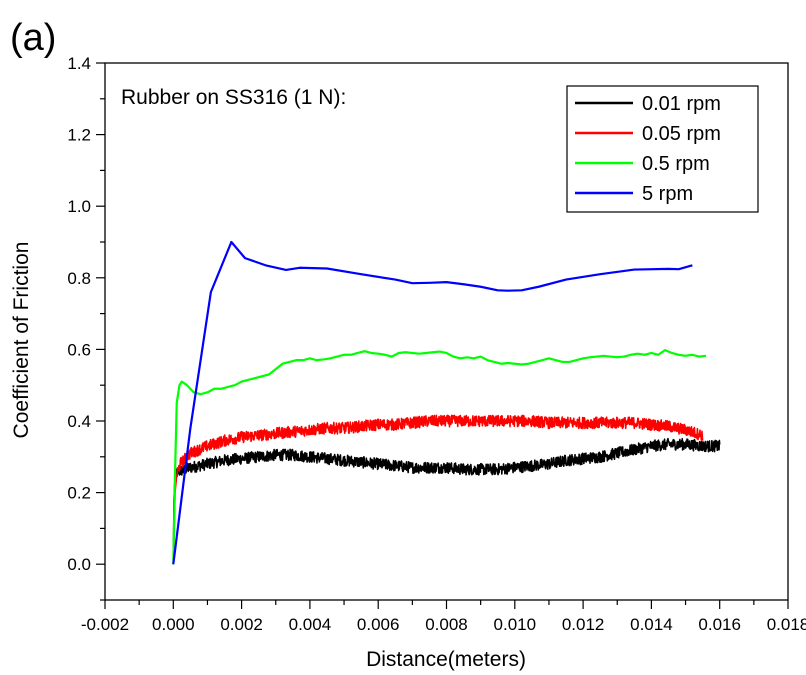  What do you see at coordinates (79, 421) in the screenshot?
I see `y-tick-label: 0.4` at bounding box center [79, 421].